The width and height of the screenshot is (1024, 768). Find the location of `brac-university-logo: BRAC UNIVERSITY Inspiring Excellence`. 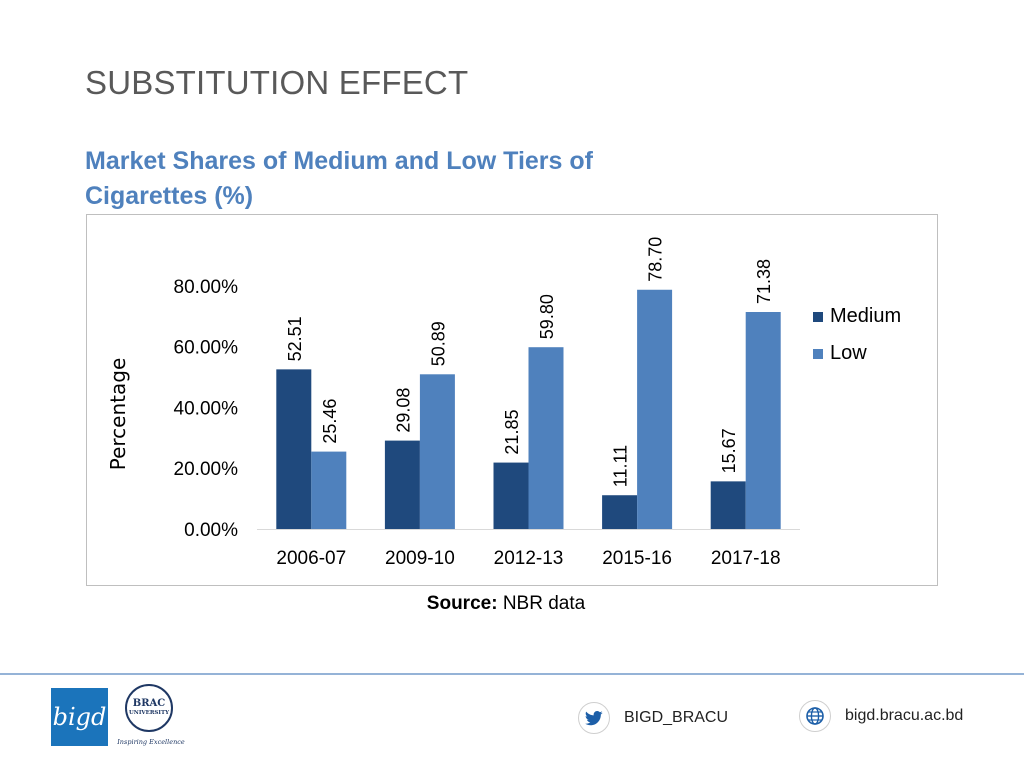

brac-university-logo: BRAC UNIVERSITY Inspiring Excellence is located at coordinates (151, 717).